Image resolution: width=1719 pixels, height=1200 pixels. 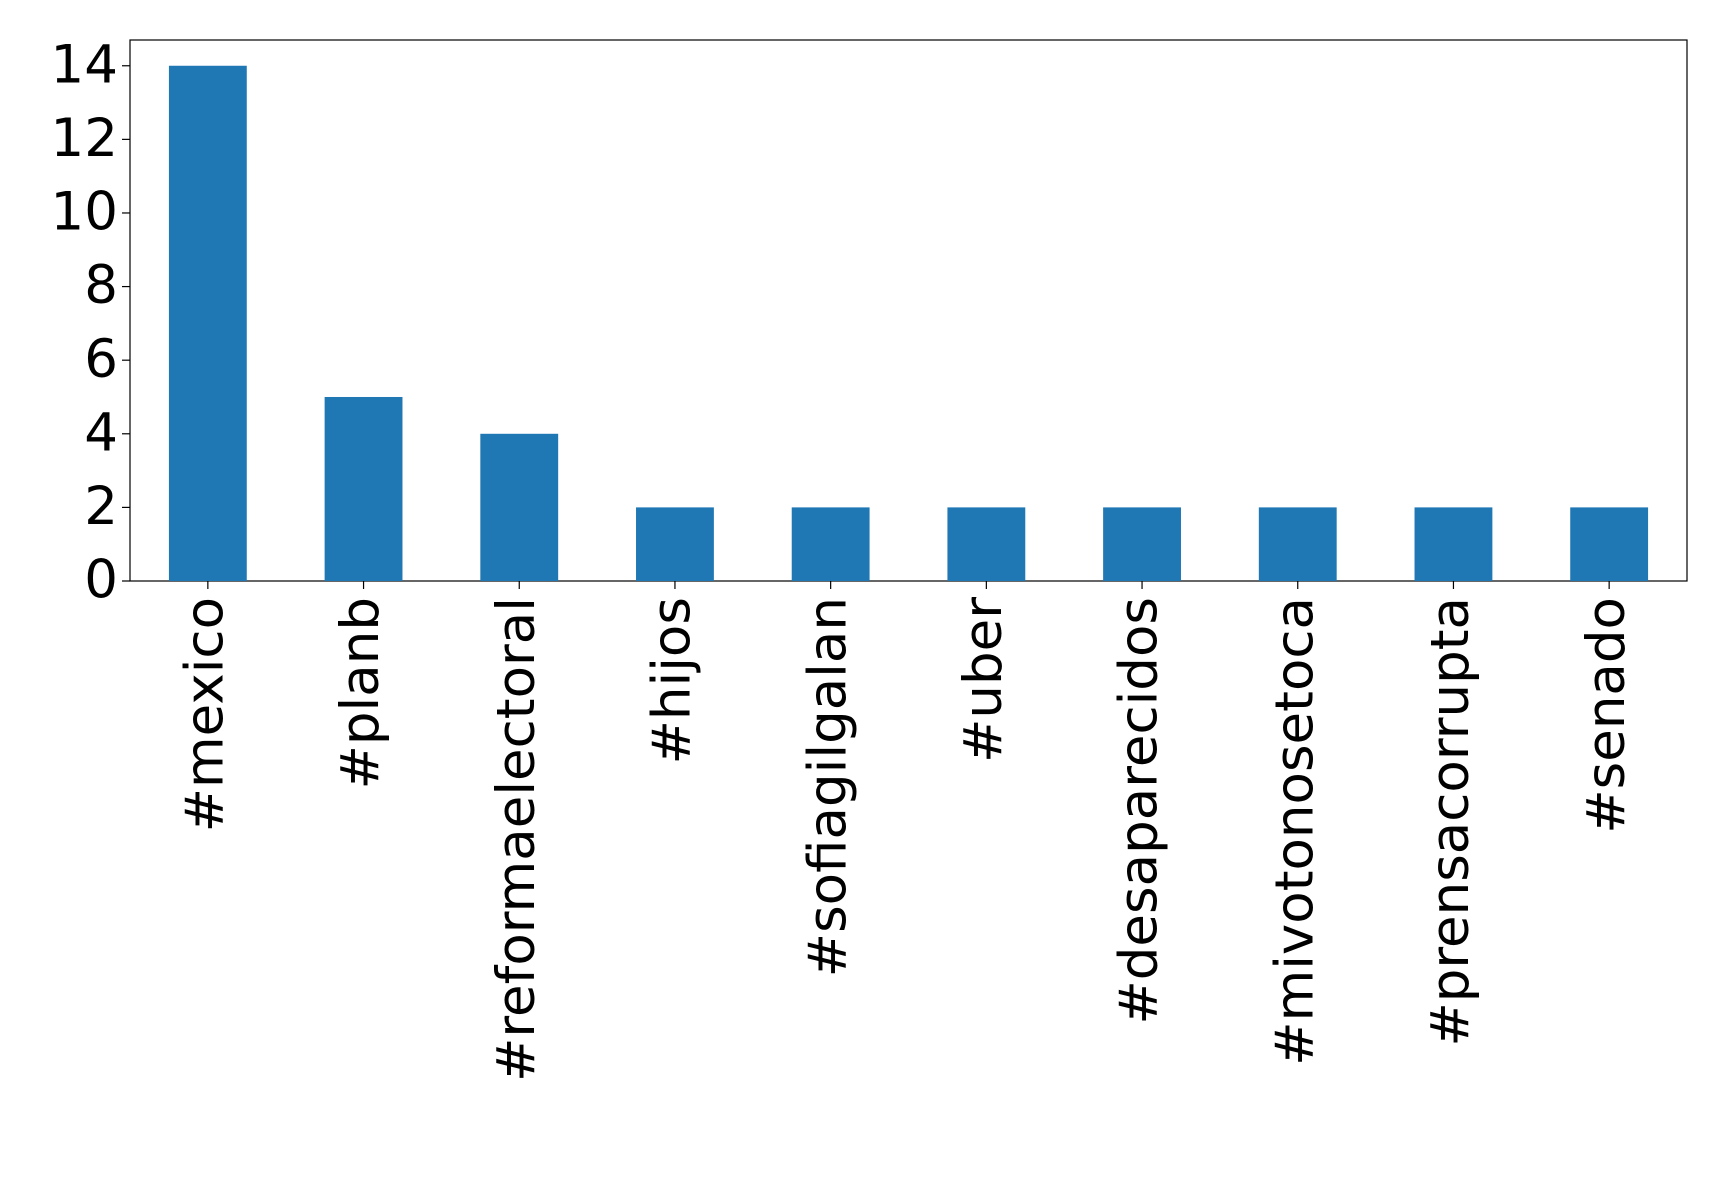 I want to click on x-tick-label: #hijos, so click(x=672, y=681).